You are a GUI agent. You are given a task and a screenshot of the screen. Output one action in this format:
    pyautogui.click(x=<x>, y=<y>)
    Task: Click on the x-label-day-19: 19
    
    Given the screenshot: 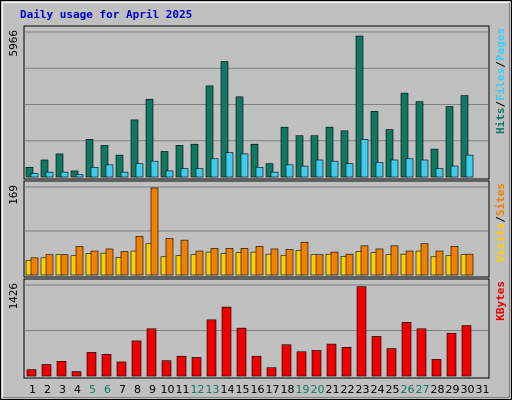 What is the action you would take?
    pyautogui.click(x=303, y=389)
    